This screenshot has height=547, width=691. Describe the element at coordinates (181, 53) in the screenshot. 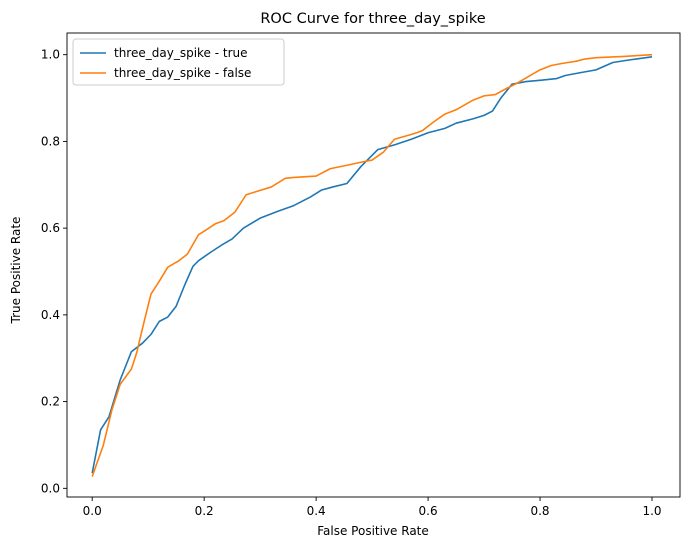

I see `legend-label-1: three_day_spike - true` at that location.